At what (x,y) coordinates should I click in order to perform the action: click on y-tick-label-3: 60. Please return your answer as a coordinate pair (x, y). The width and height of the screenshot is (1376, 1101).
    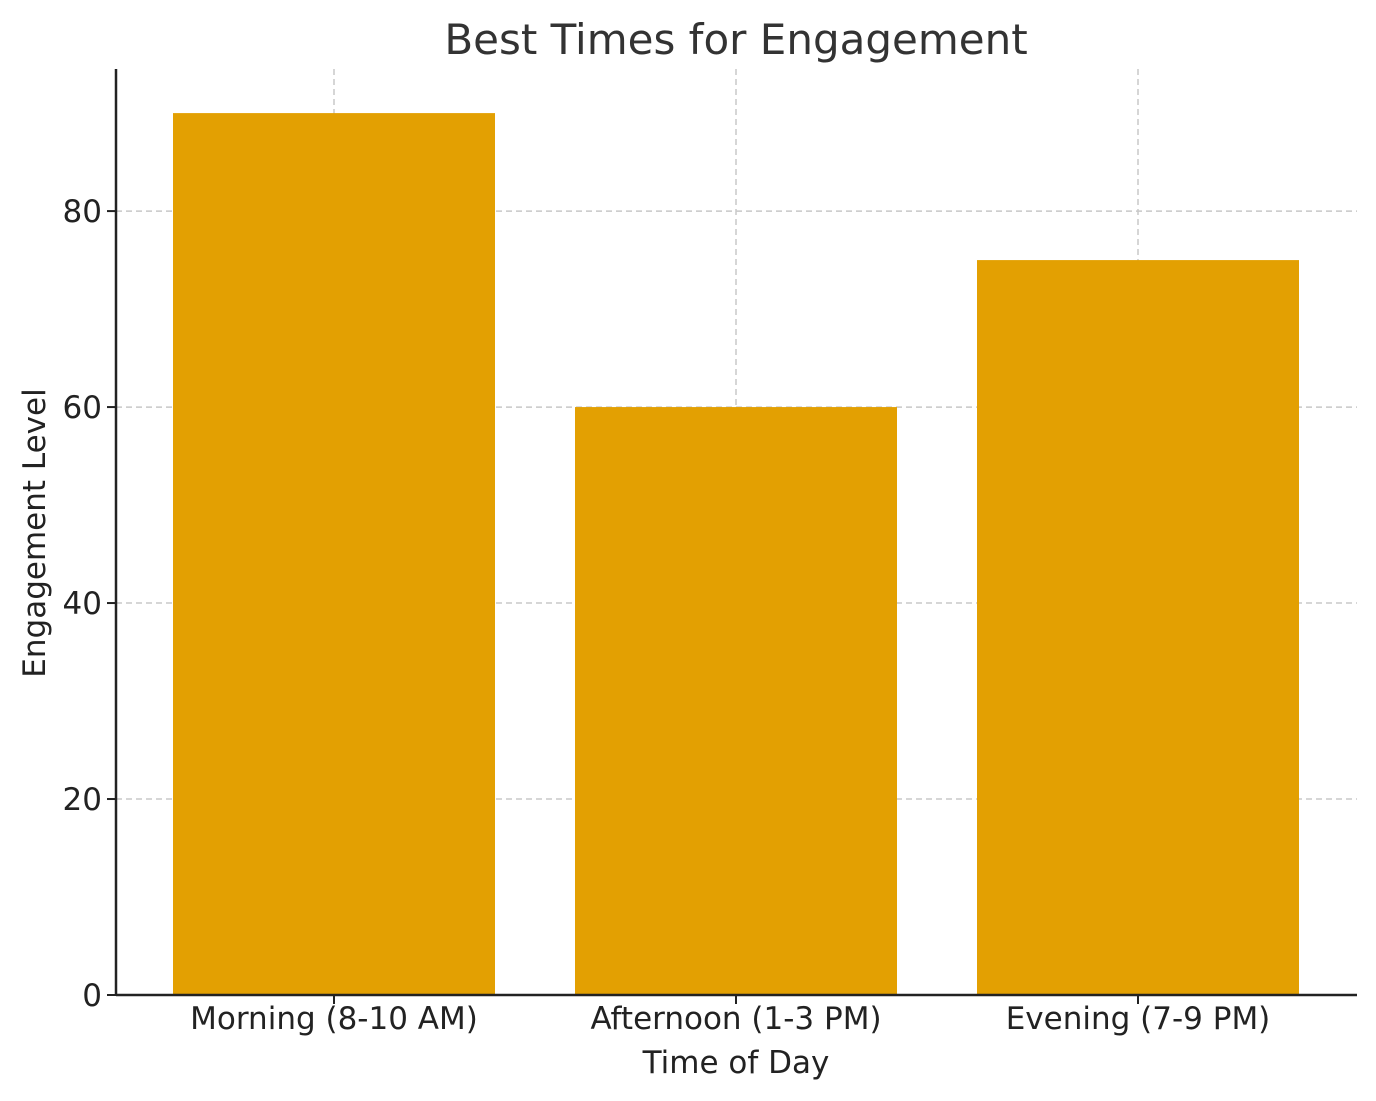
    Looking at the image, I should click on (82, 408).